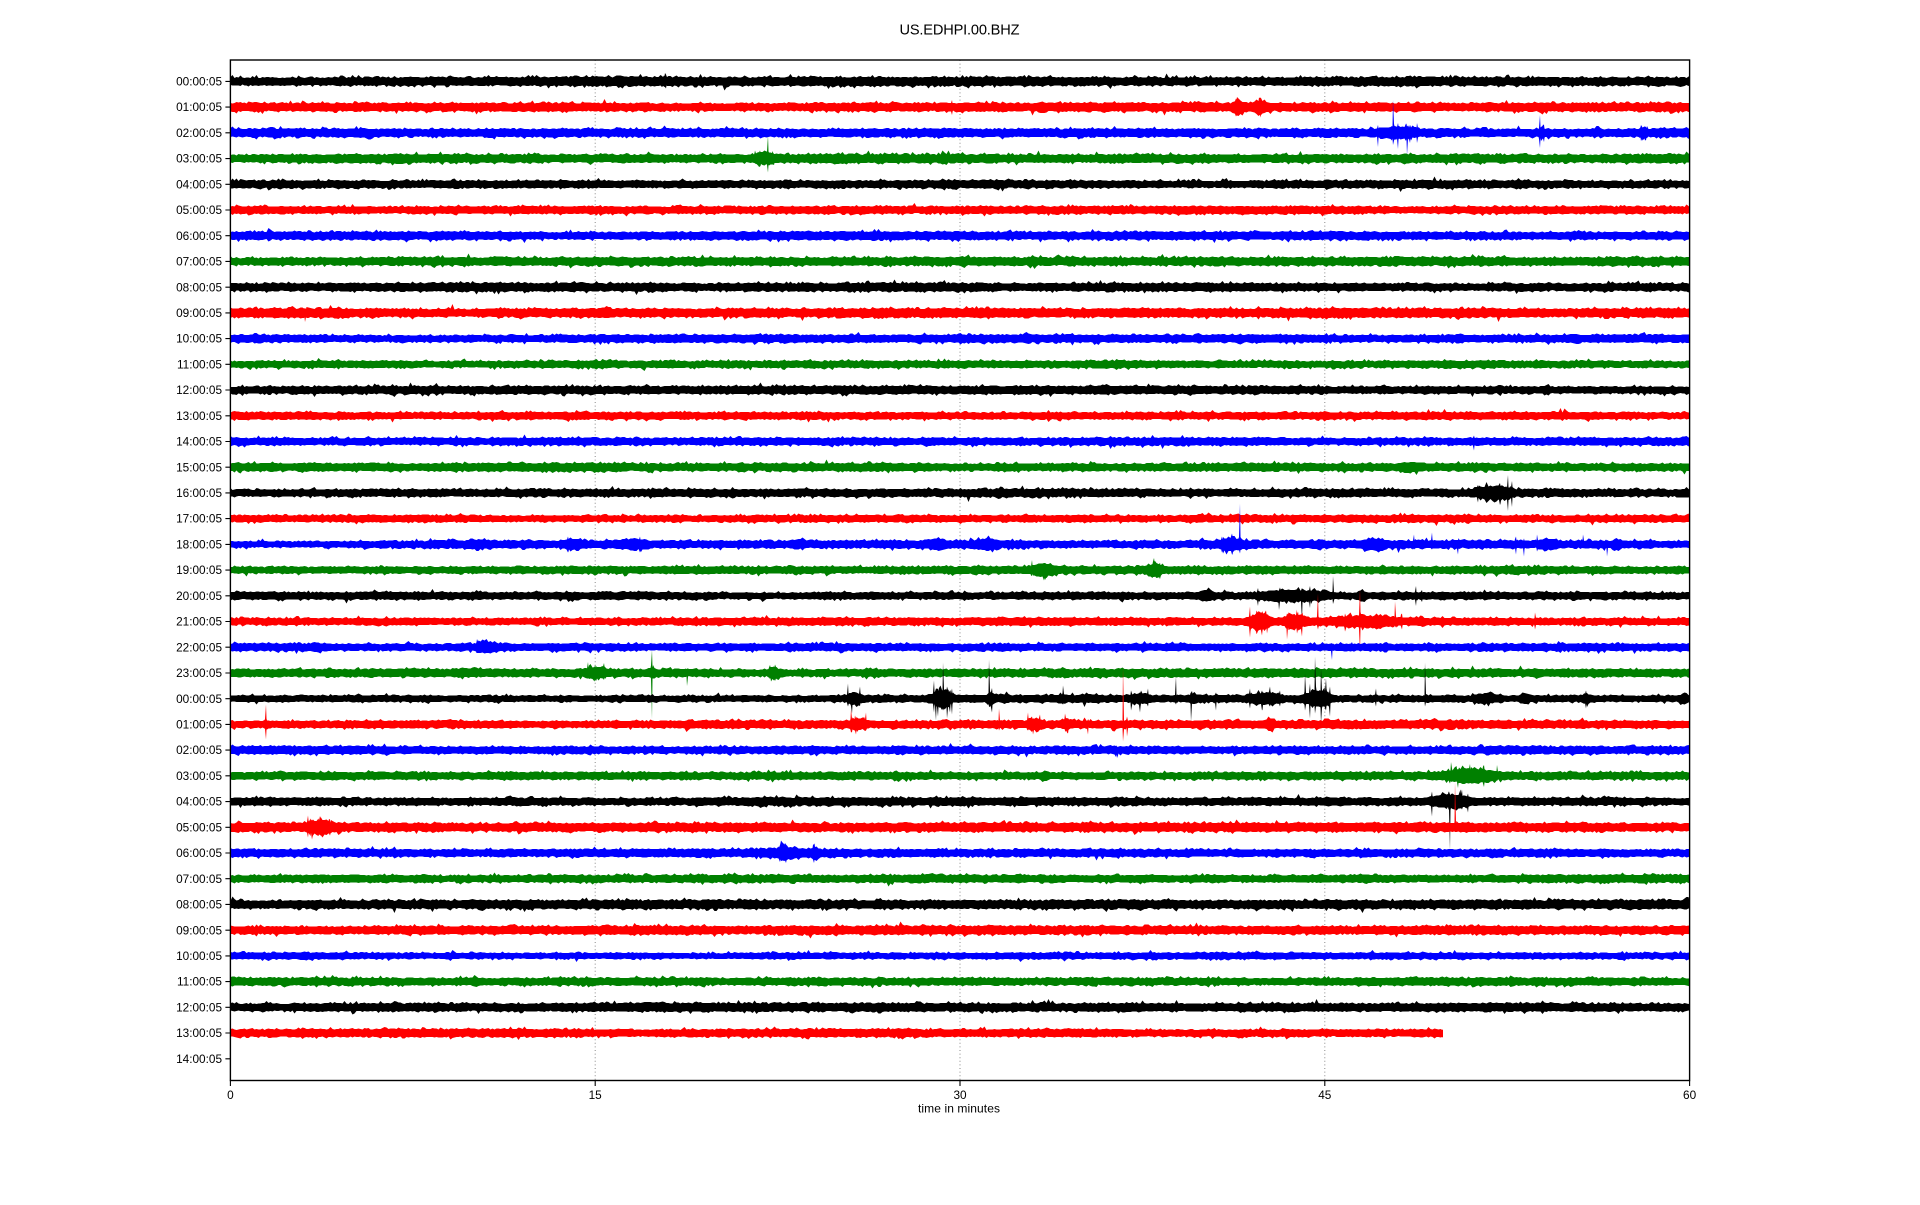  What do you see at coordinates (960, 1095) in the screenshot?
I see `svg-text: 30` at bounding box center [960, 1095].